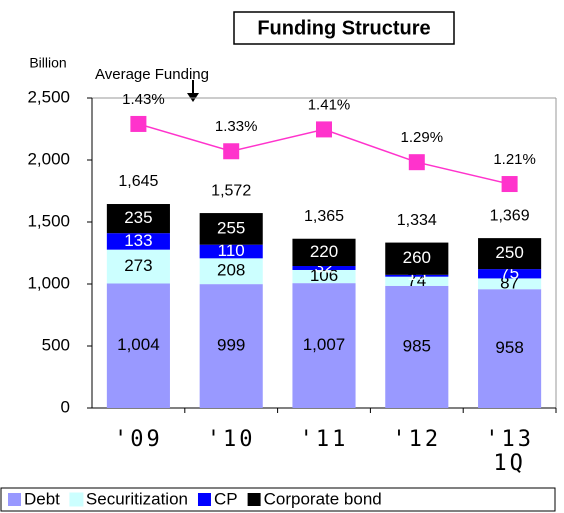  I want to click on line-label: 1.21%, so click(514, 159).